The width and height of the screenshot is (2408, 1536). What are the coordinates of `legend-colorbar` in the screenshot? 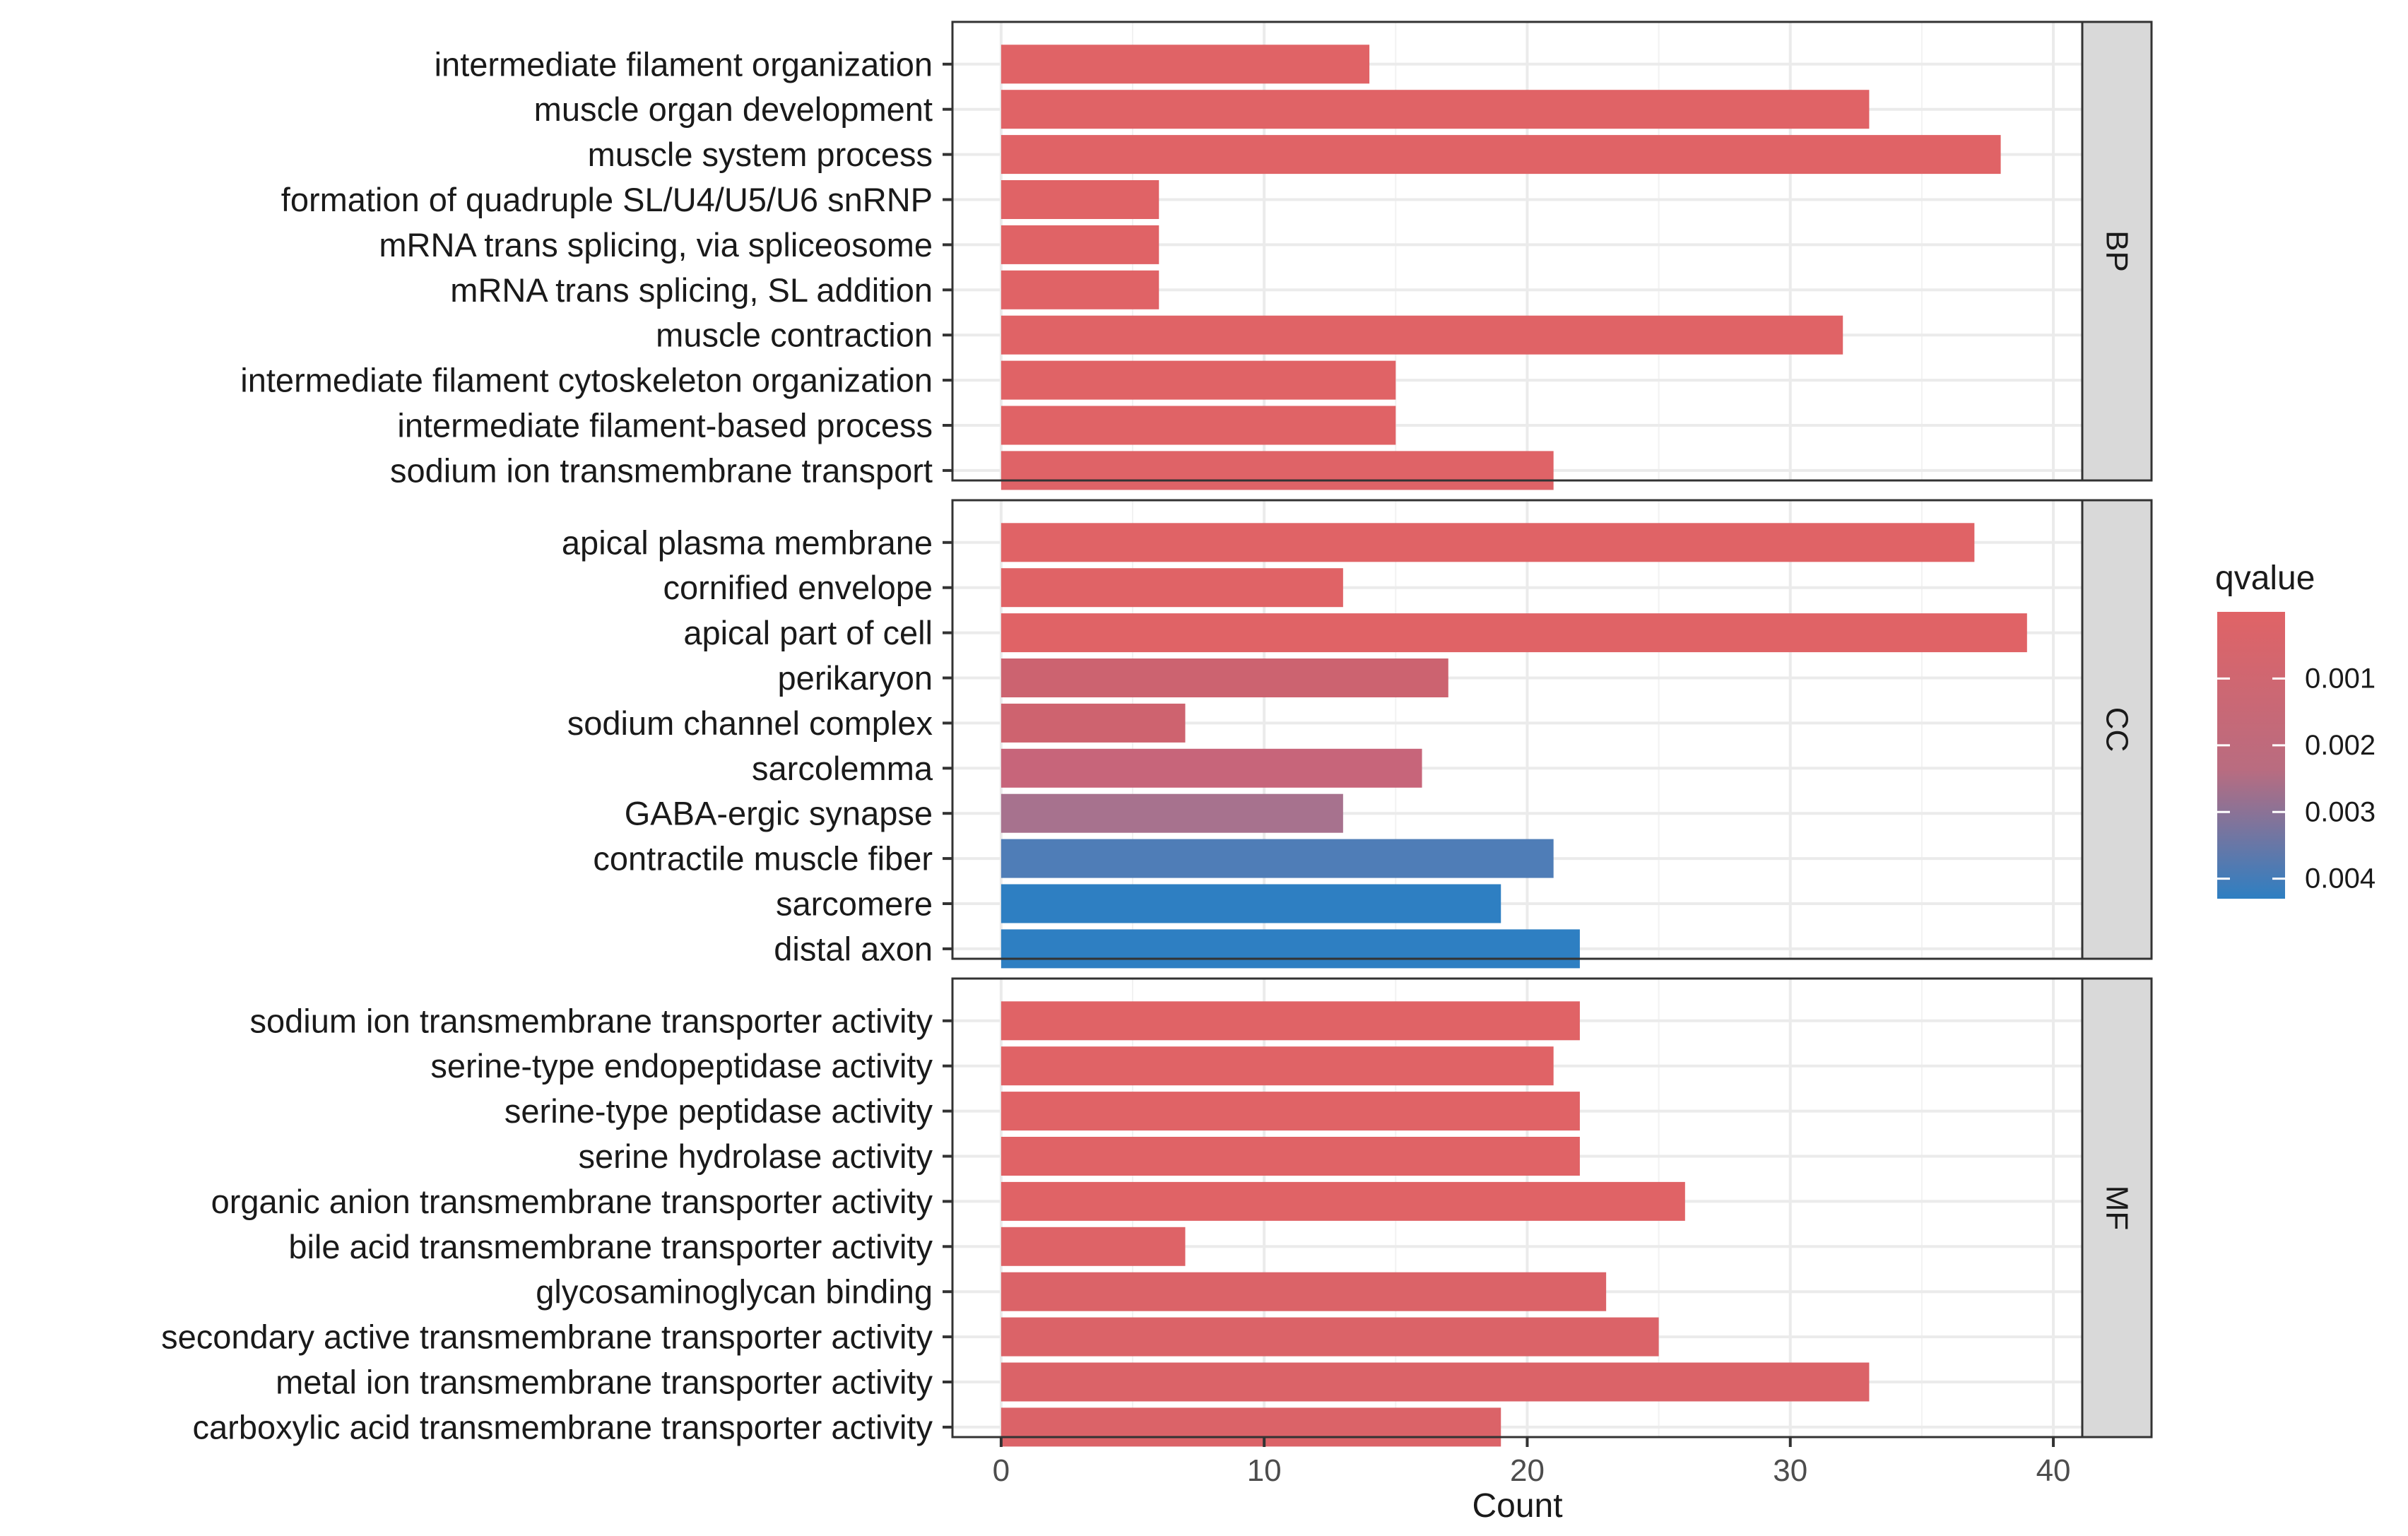 It's located at (2251, 755).